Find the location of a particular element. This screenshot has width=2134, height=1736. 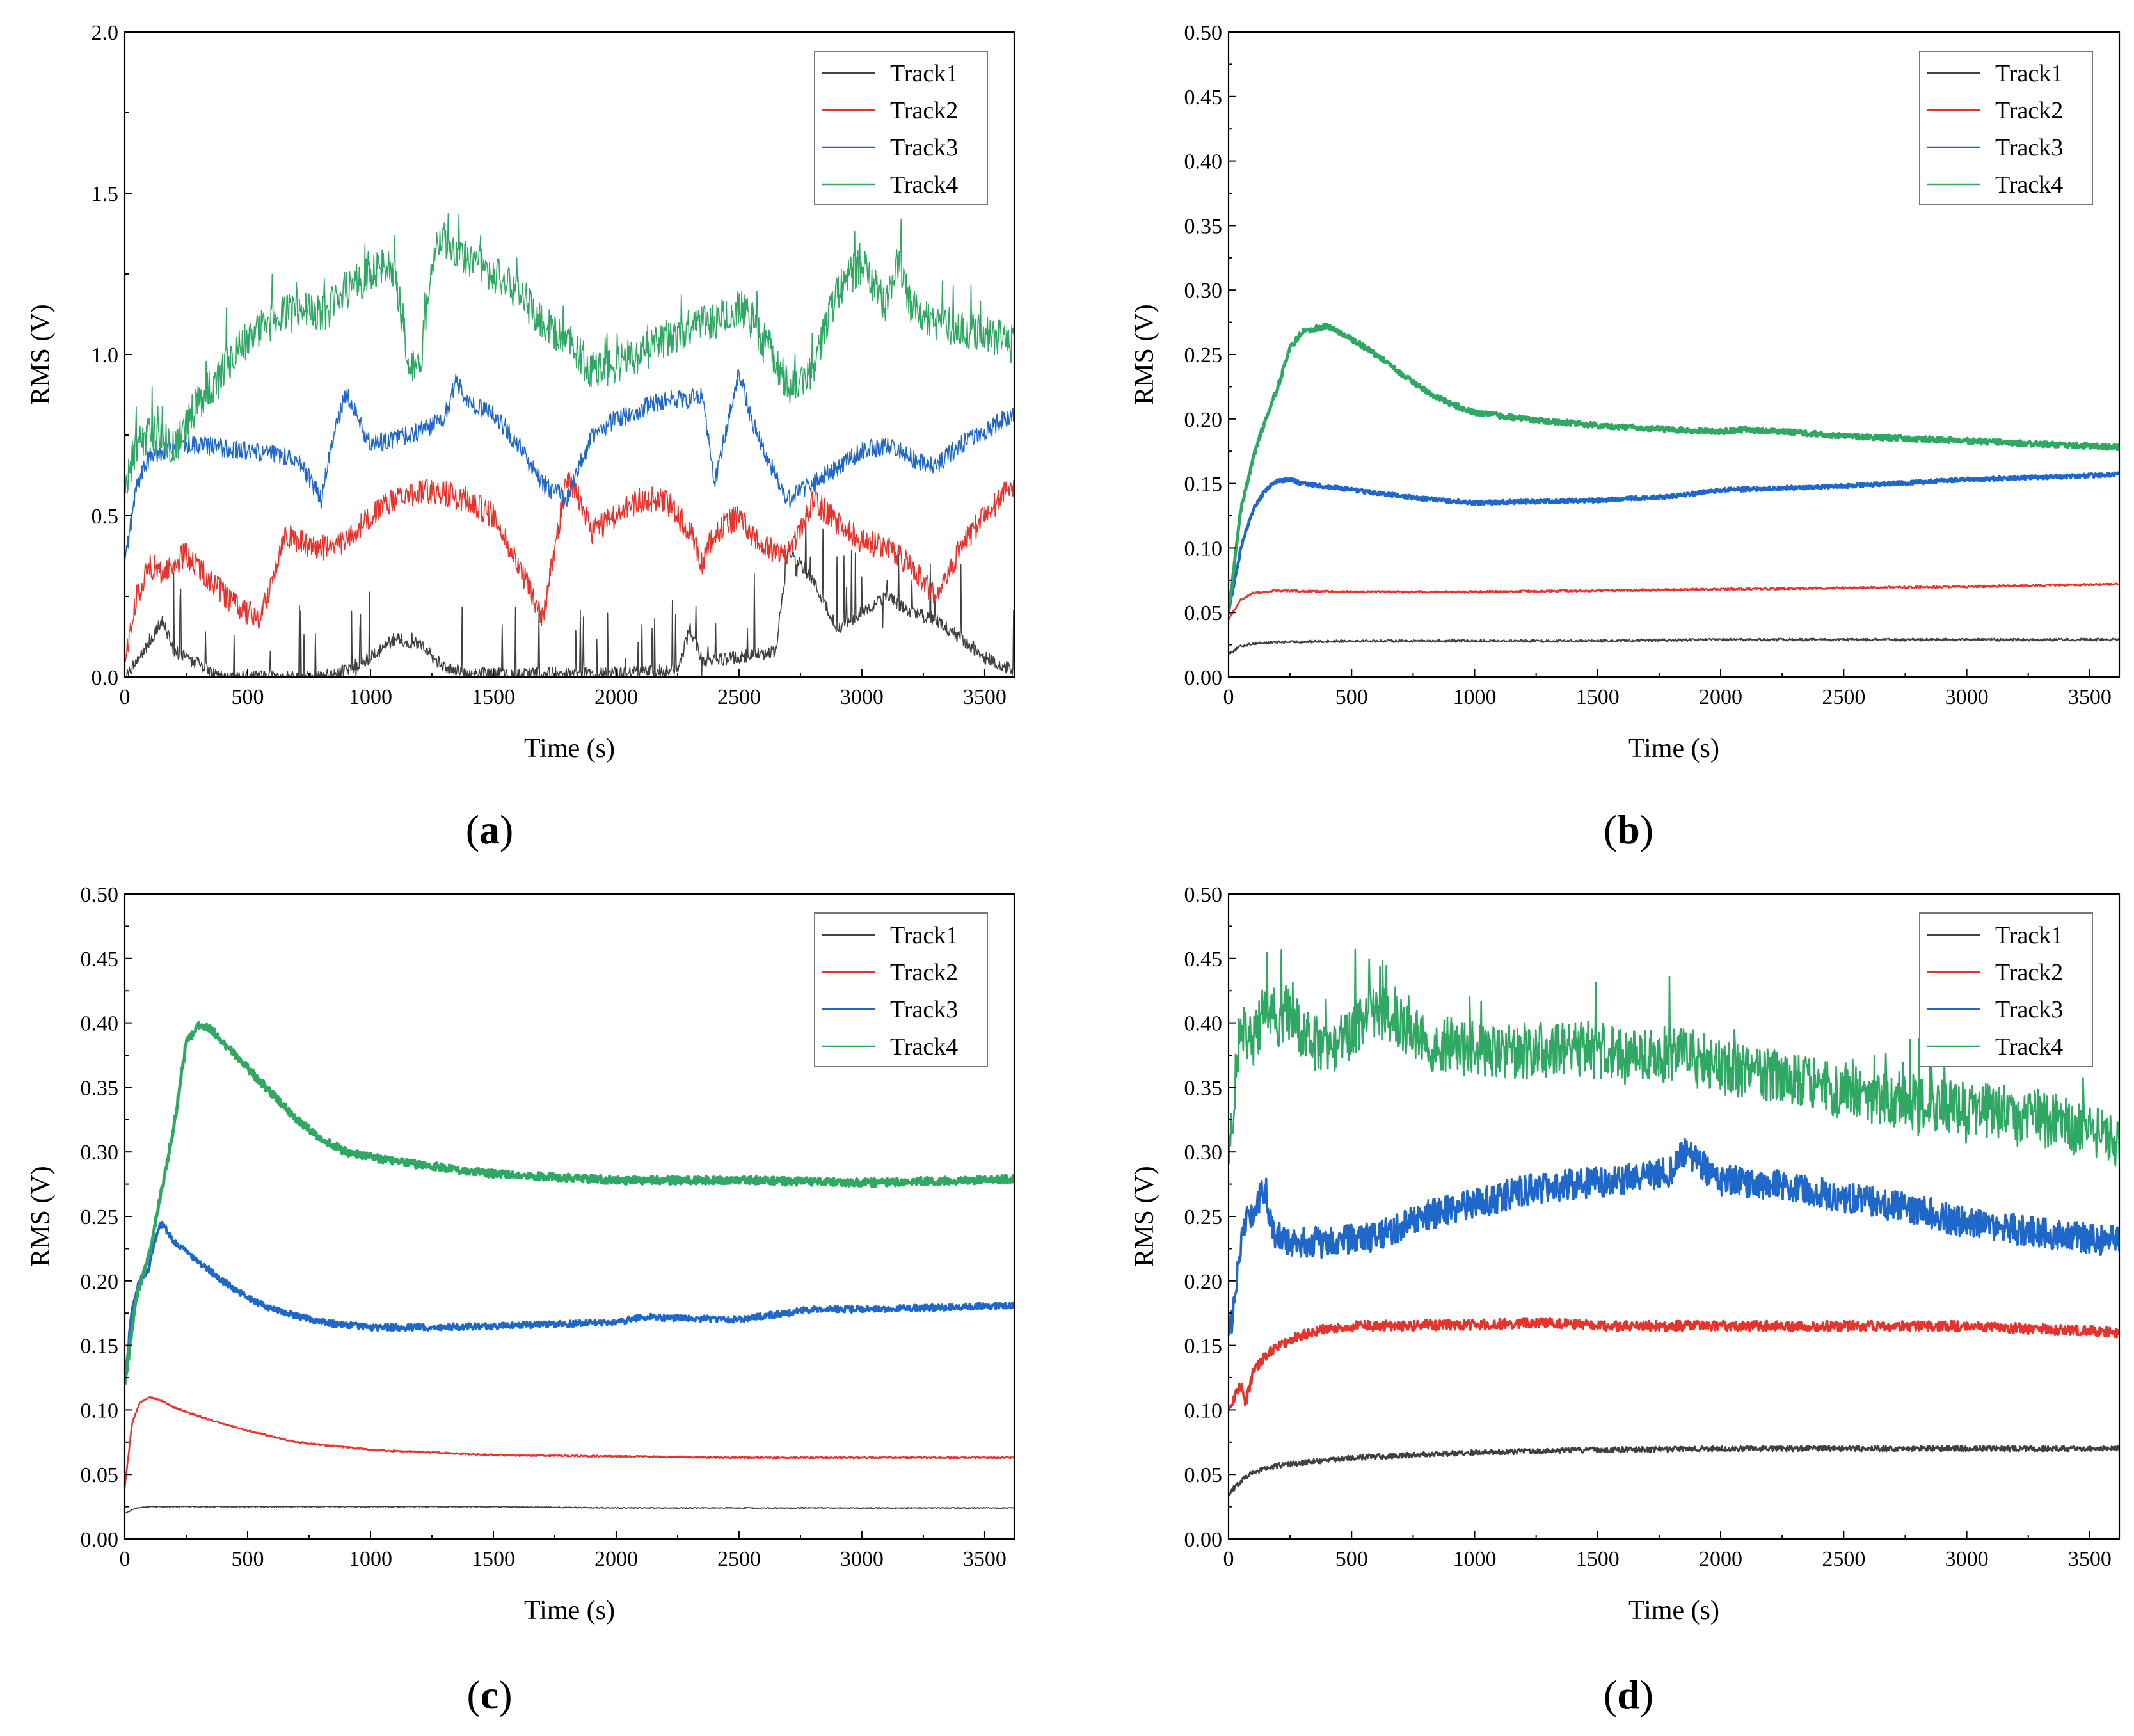

y-tick-label: 1.0 is located at coordinates (105, 355).